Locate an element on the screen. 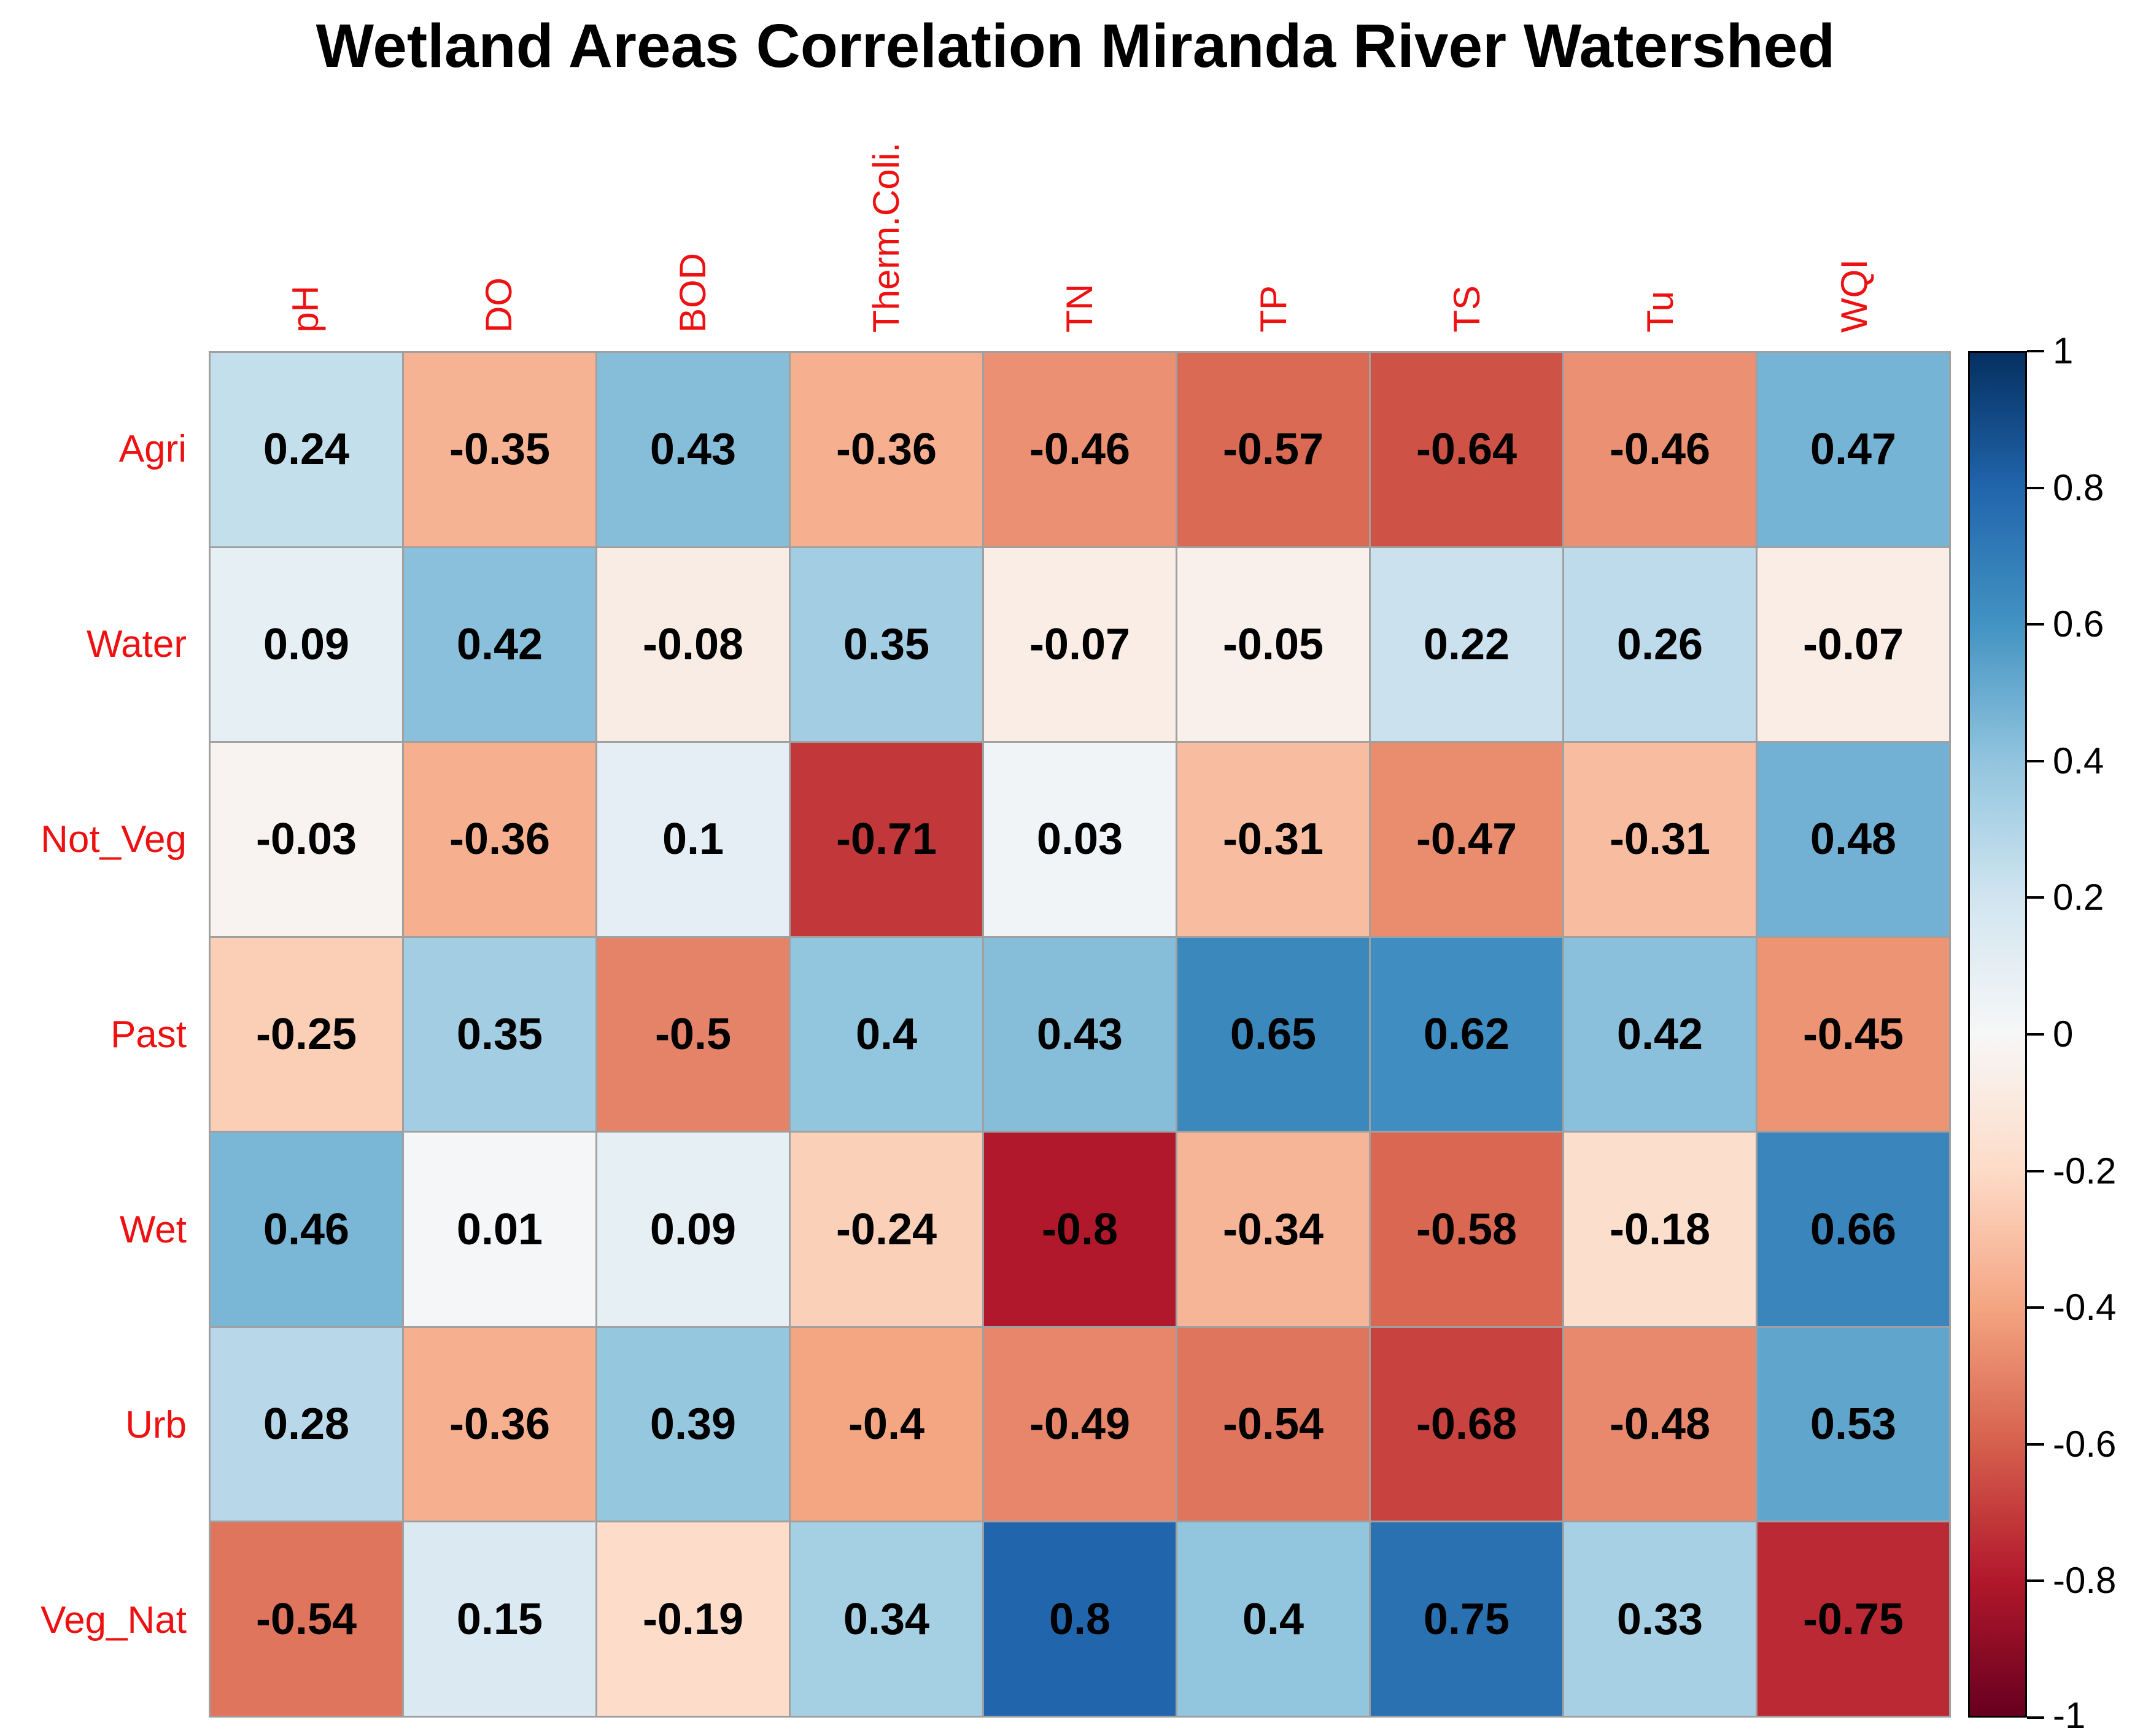 The height and width of the screenshot is (1736, 2151). column-label-text: WQI is located at coordinates (1854, 296).